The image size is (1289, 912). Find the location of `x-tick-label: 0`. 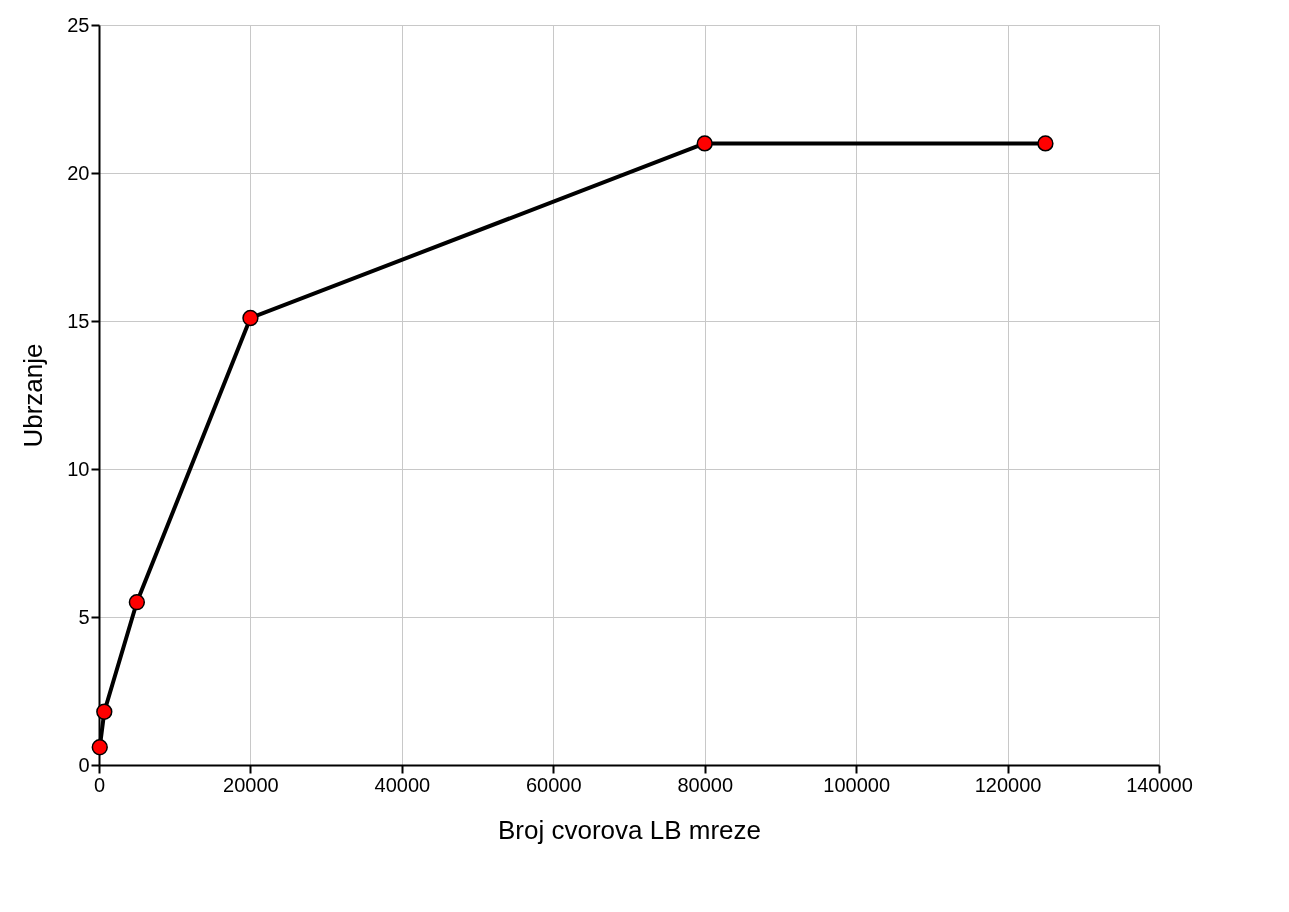

x-tick-label: 0 is located at coordinates (99, 784).